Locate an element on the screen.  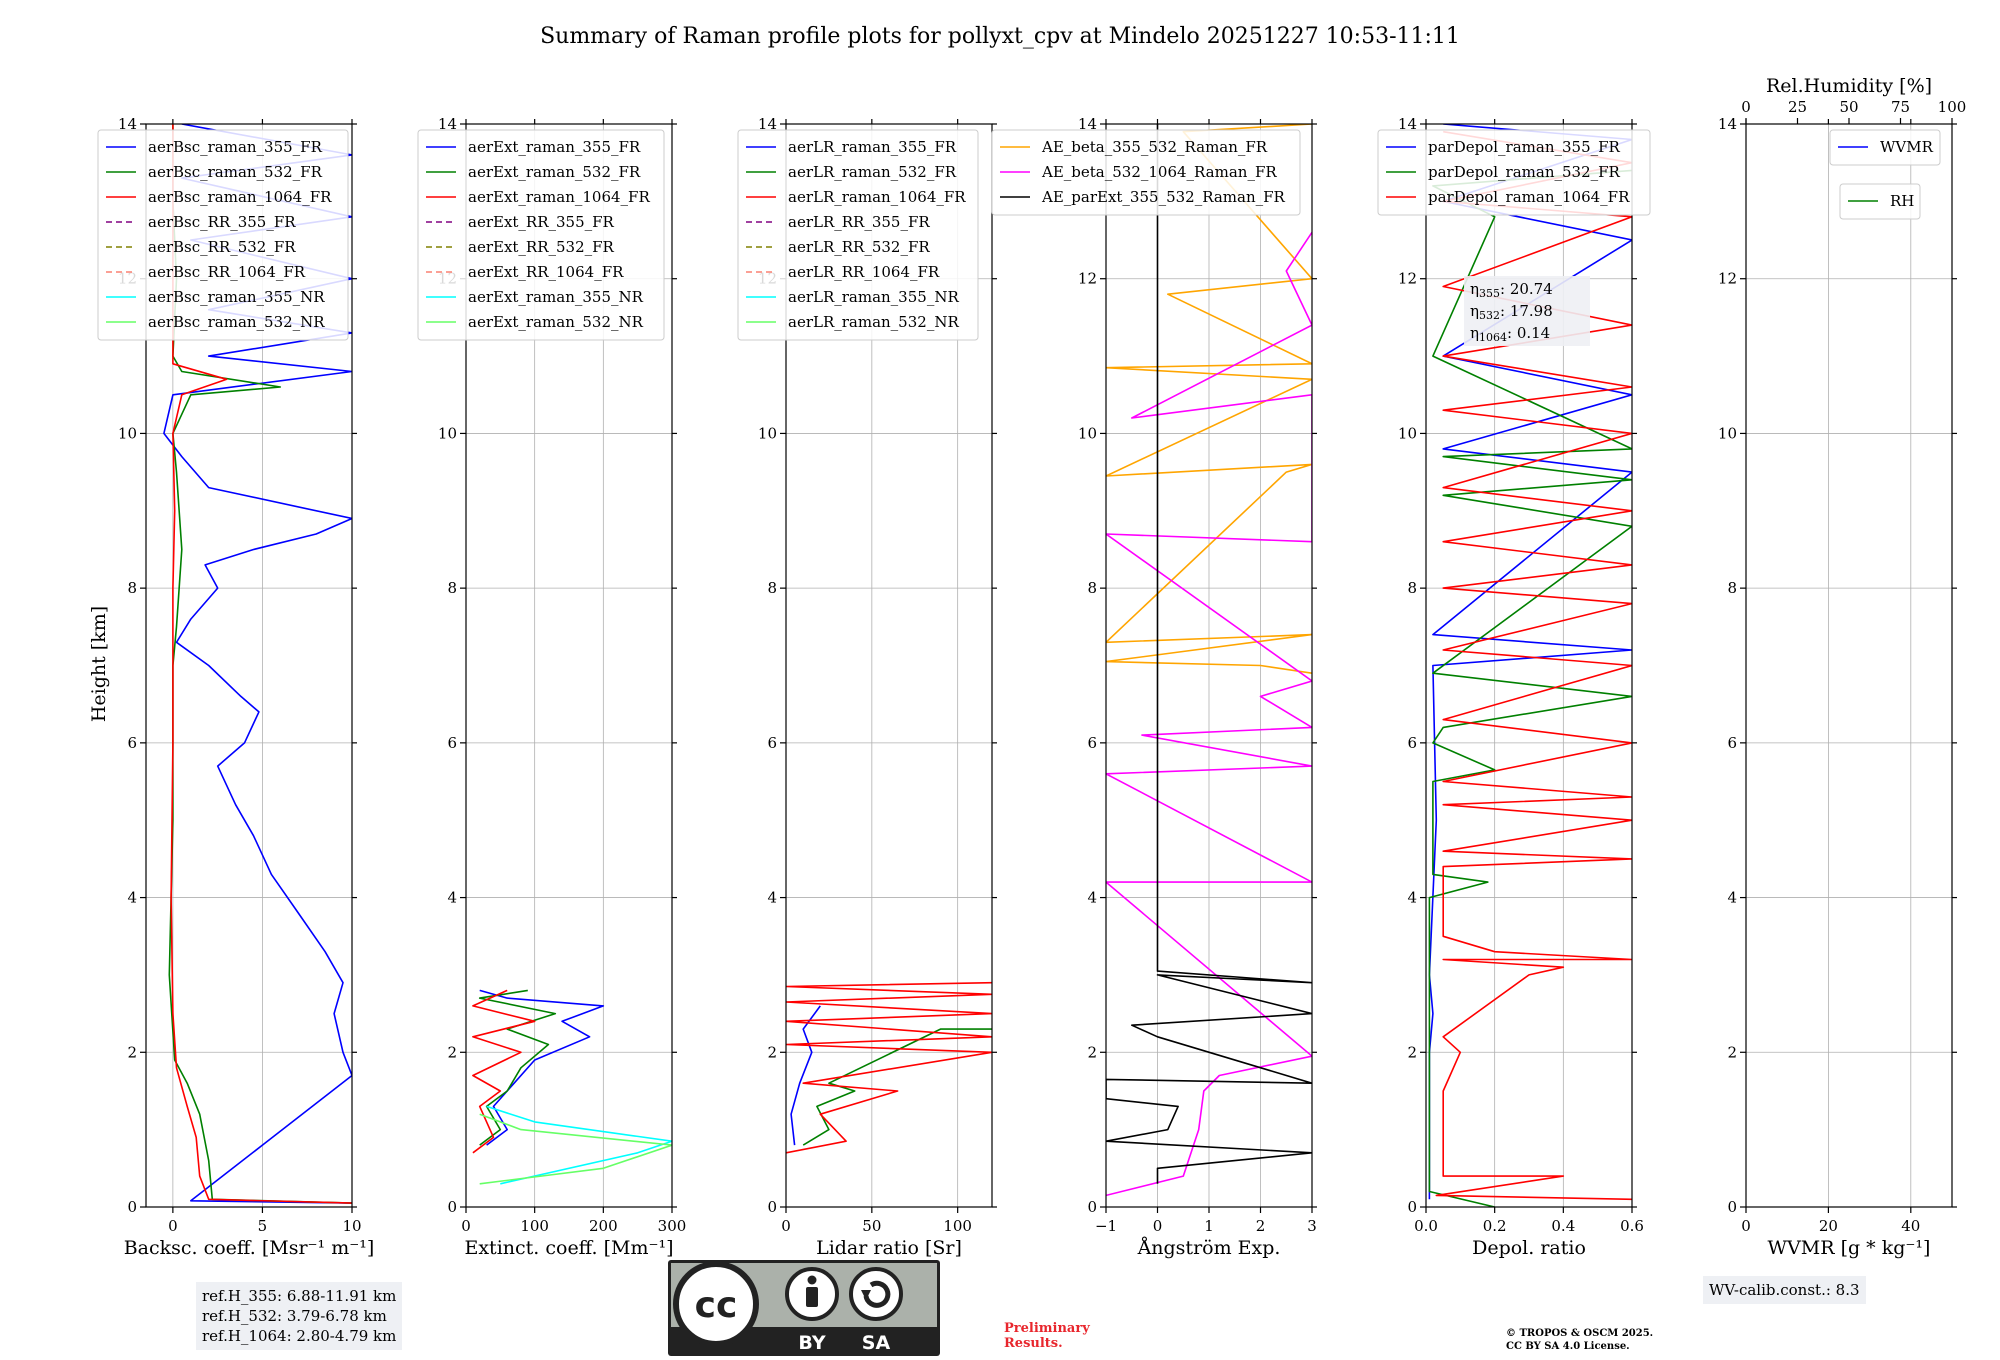
x-tick-label-bsc-0: 0 is located at coordinates (173, 1226).